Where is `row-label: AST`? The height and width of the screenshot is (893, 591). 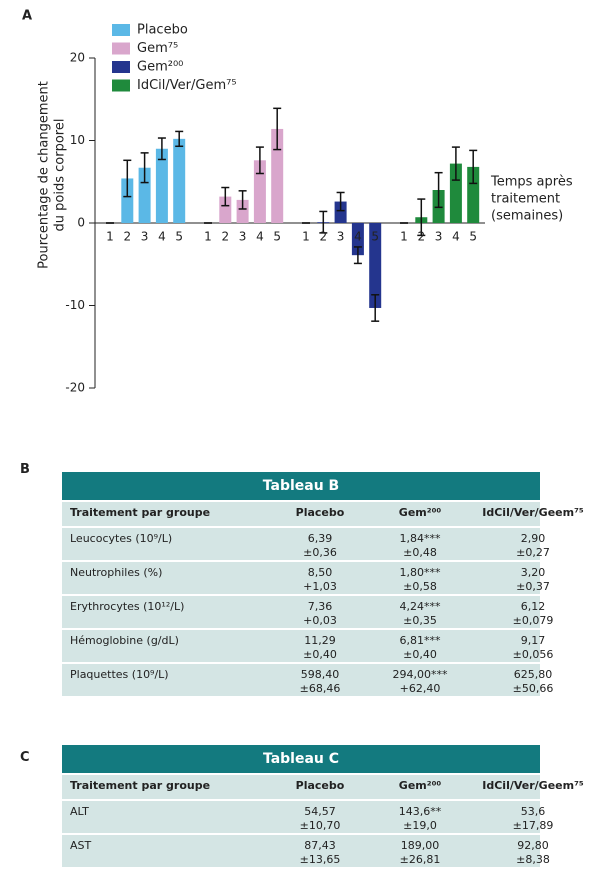
row-label: AST is located at coordinates (81, 845).